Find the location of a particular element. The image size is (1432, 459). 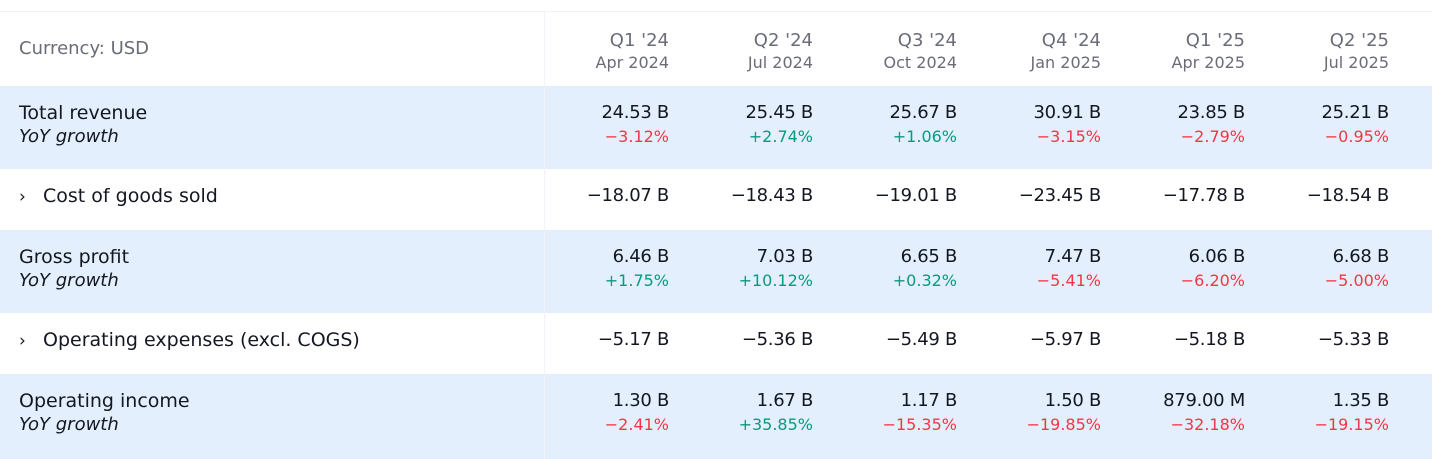

column-date: Apr 2025 is located at coordinates (1208, 62).